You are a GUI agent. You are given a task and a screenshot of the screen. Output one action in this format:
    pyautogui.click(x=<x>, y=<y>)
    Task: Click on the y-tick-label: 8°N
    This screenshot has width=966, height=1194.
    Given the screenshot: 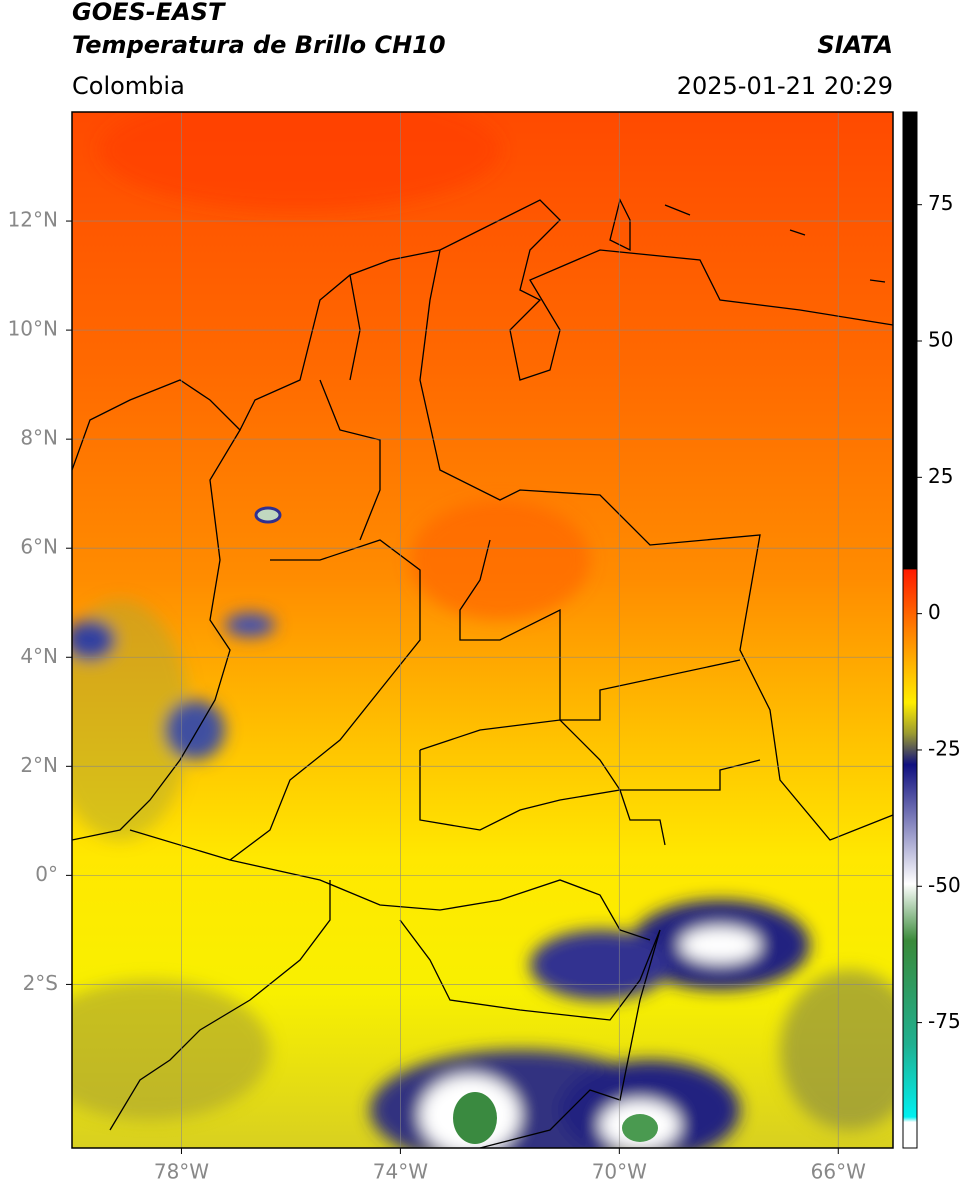 What is the action you would take?
    pyautogui.click(x=39, y=438)
    